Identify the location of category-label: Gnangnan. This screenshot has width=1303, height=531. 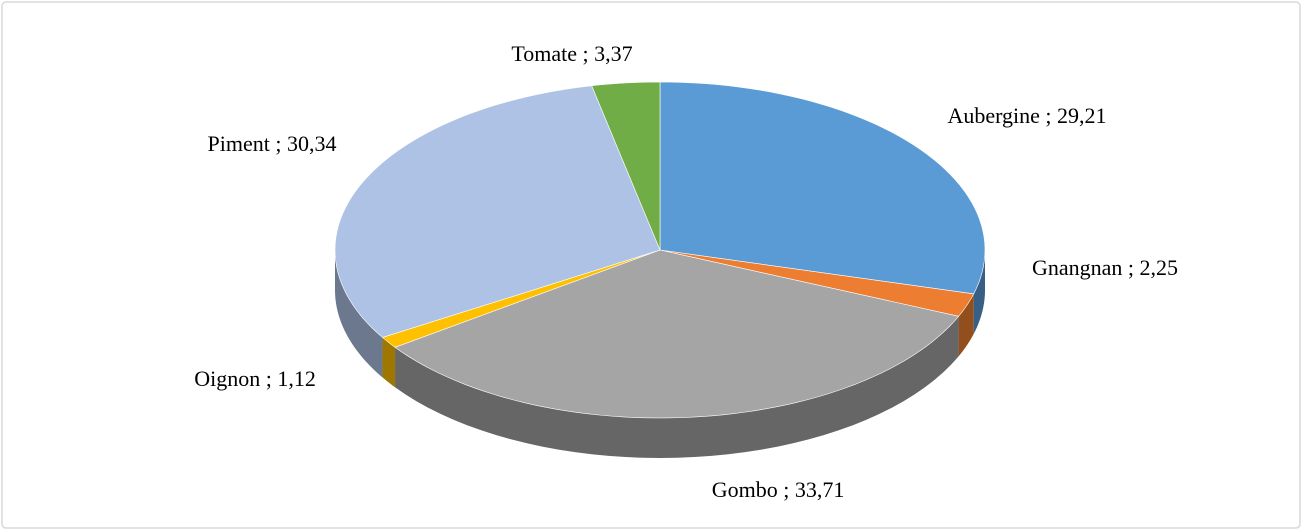
(1077, 267).